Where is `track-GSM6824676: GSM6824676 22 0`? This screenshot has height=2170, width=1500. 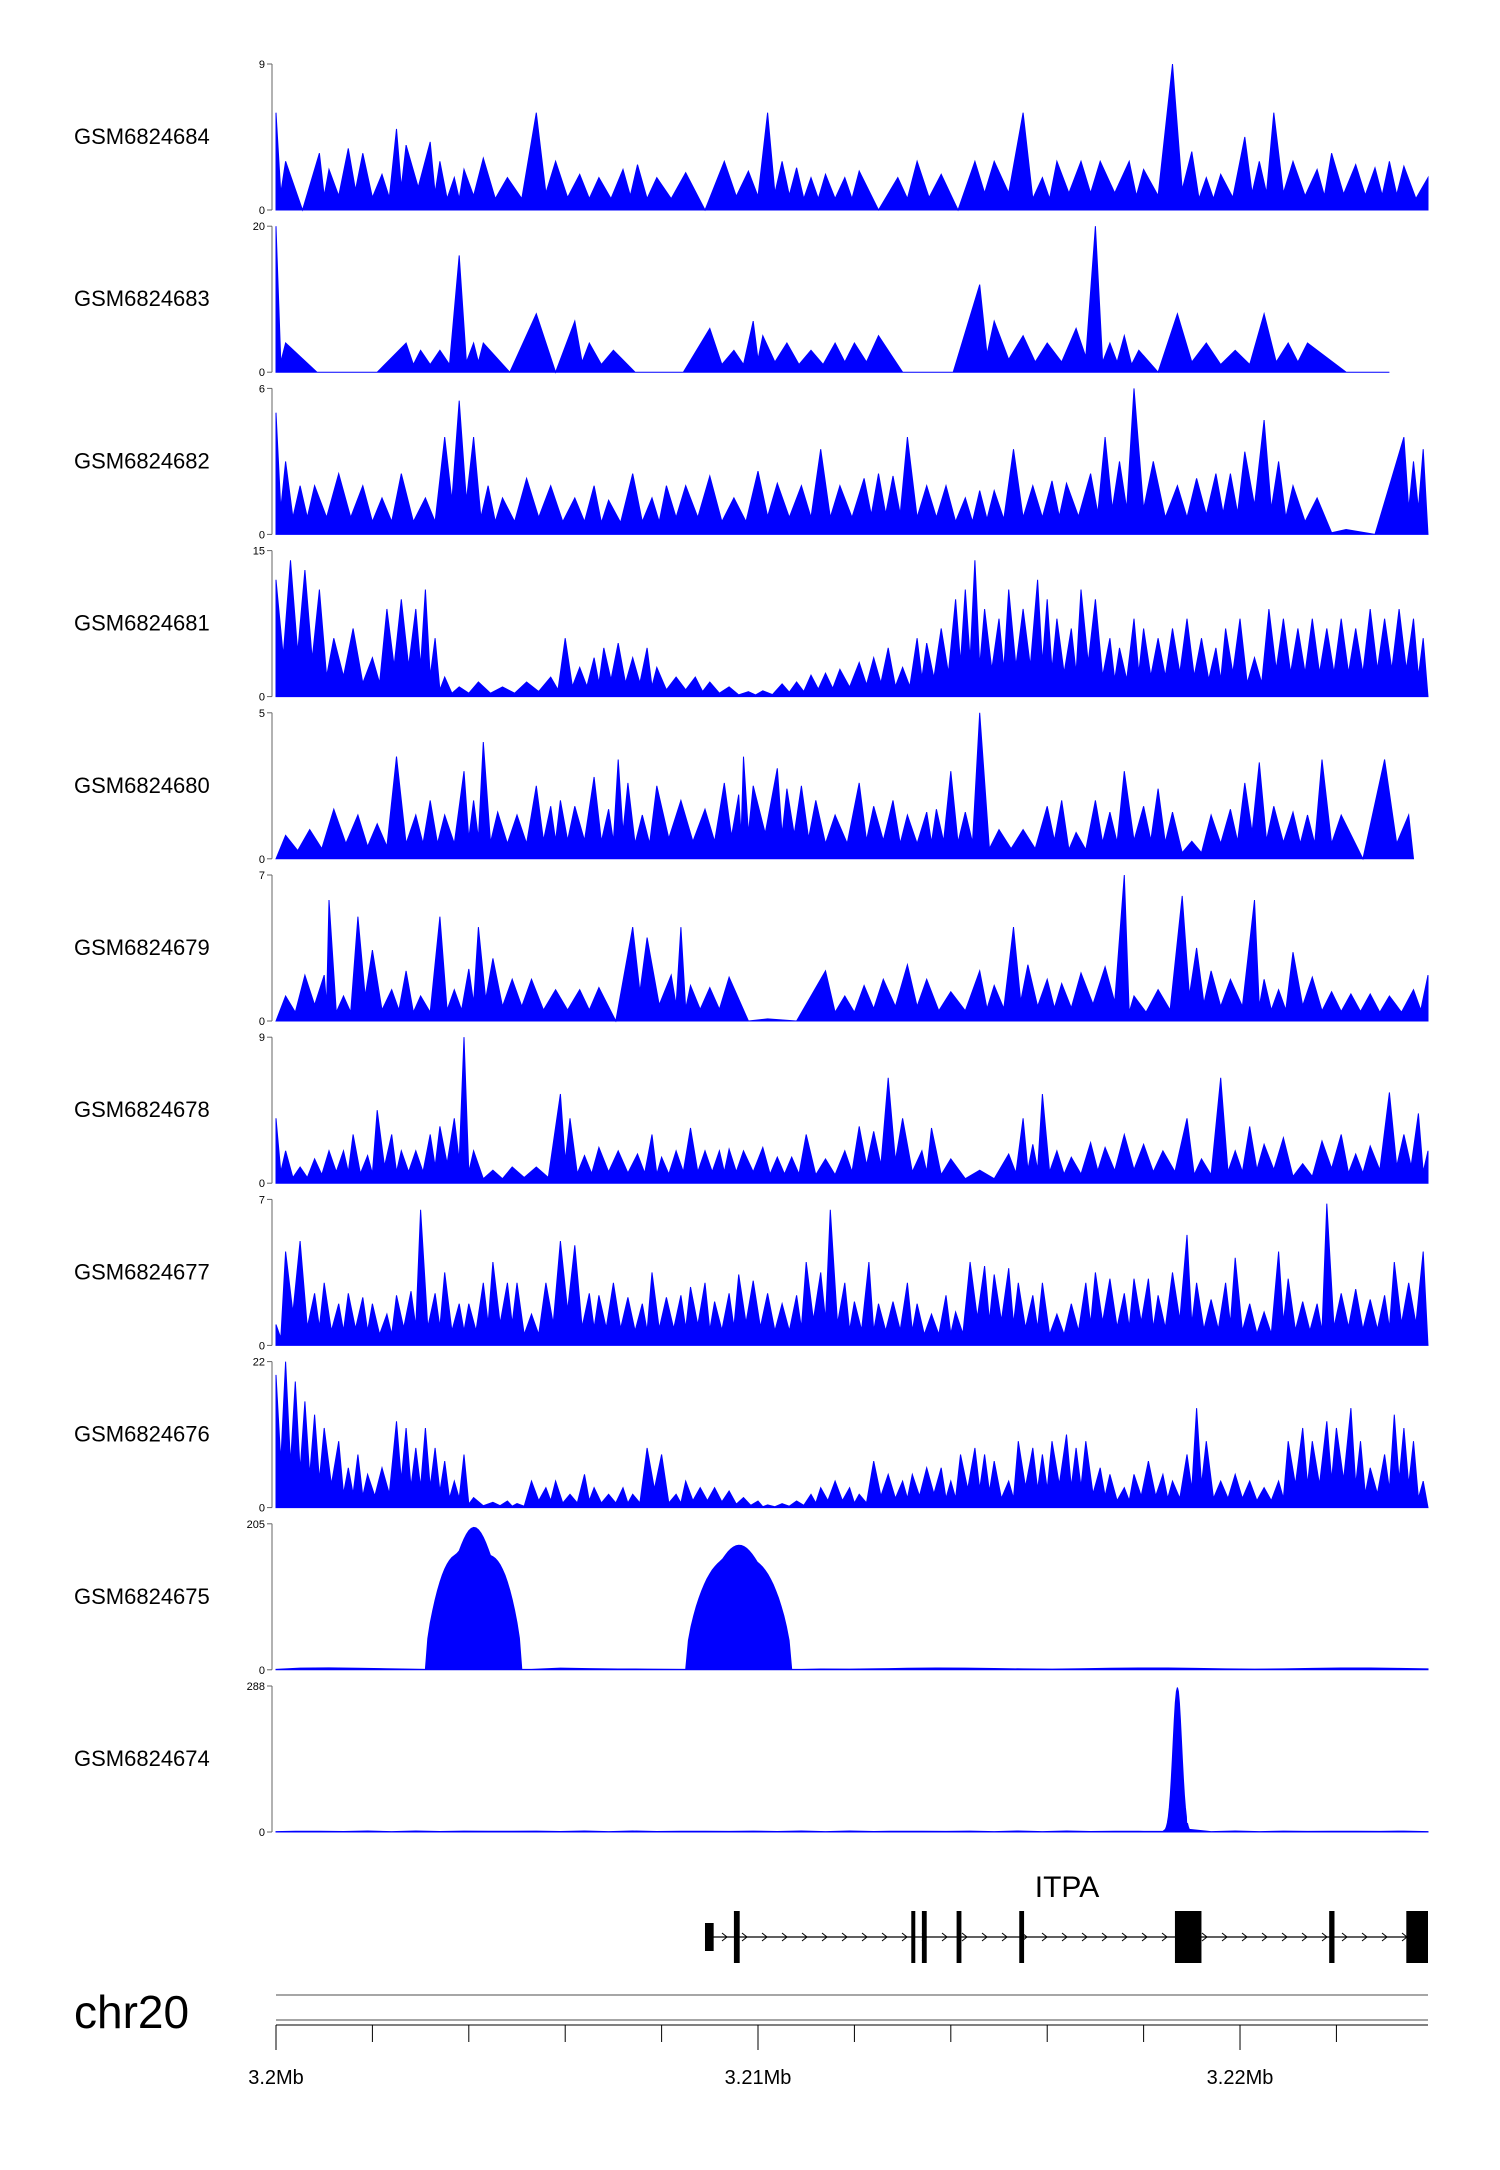
track-GSM6824676: GSM6824676 22 0 is located at coordinates (751, 1436).